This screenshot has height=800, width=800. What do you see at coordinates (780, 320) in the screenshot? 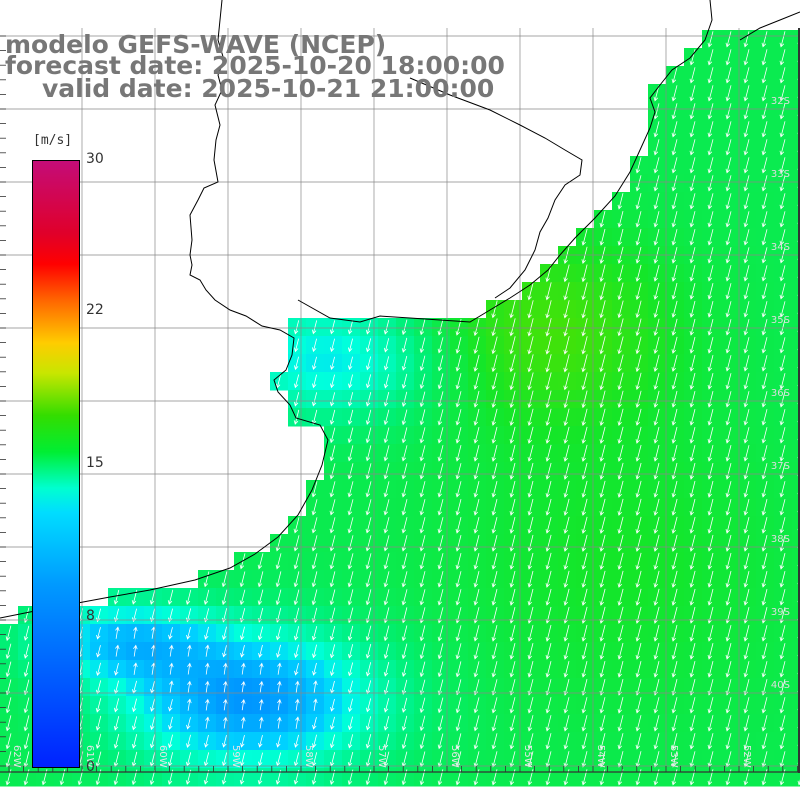
I see `latitude-label: 35S` at bounding box center [780, 320].